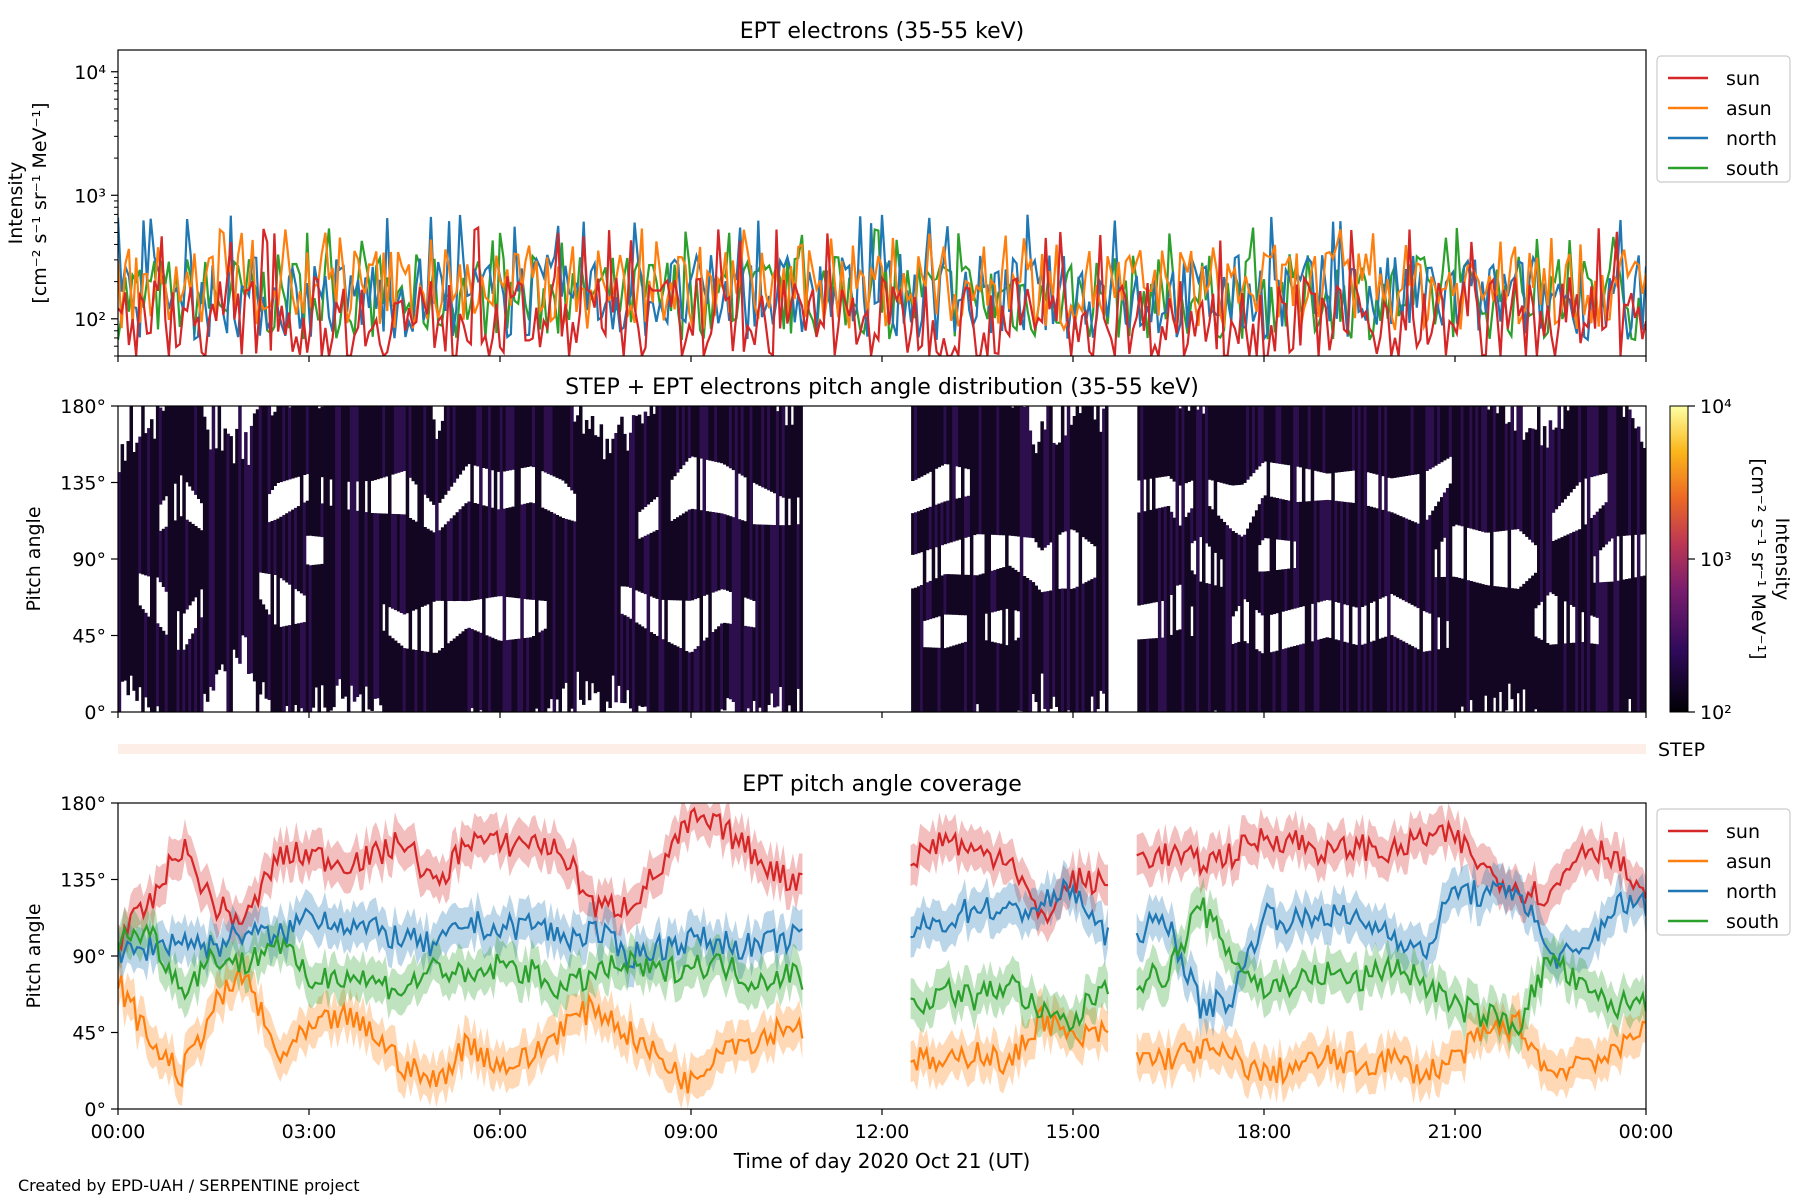  Describe the element at coordinates (90, 320) in the screenshot. I see `y-tick-label: 10²` at that location.